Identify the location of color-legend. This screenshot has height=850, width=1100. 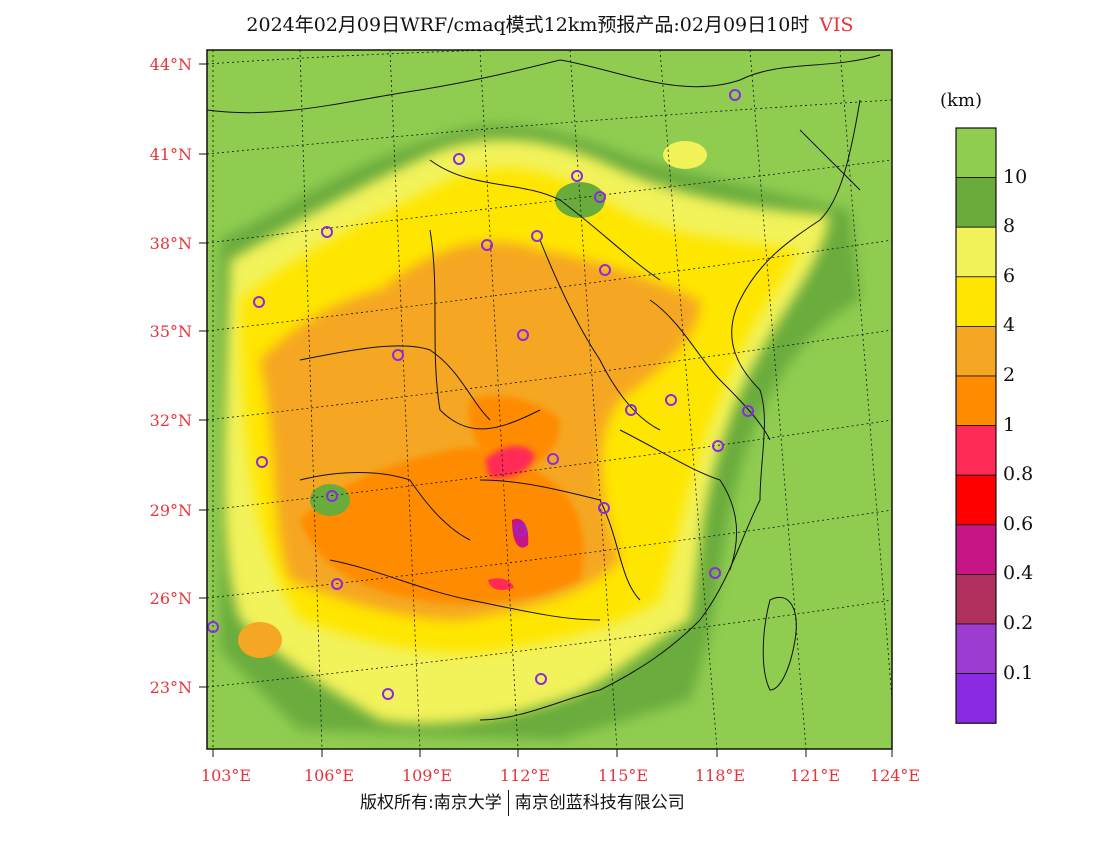
(976, 425).